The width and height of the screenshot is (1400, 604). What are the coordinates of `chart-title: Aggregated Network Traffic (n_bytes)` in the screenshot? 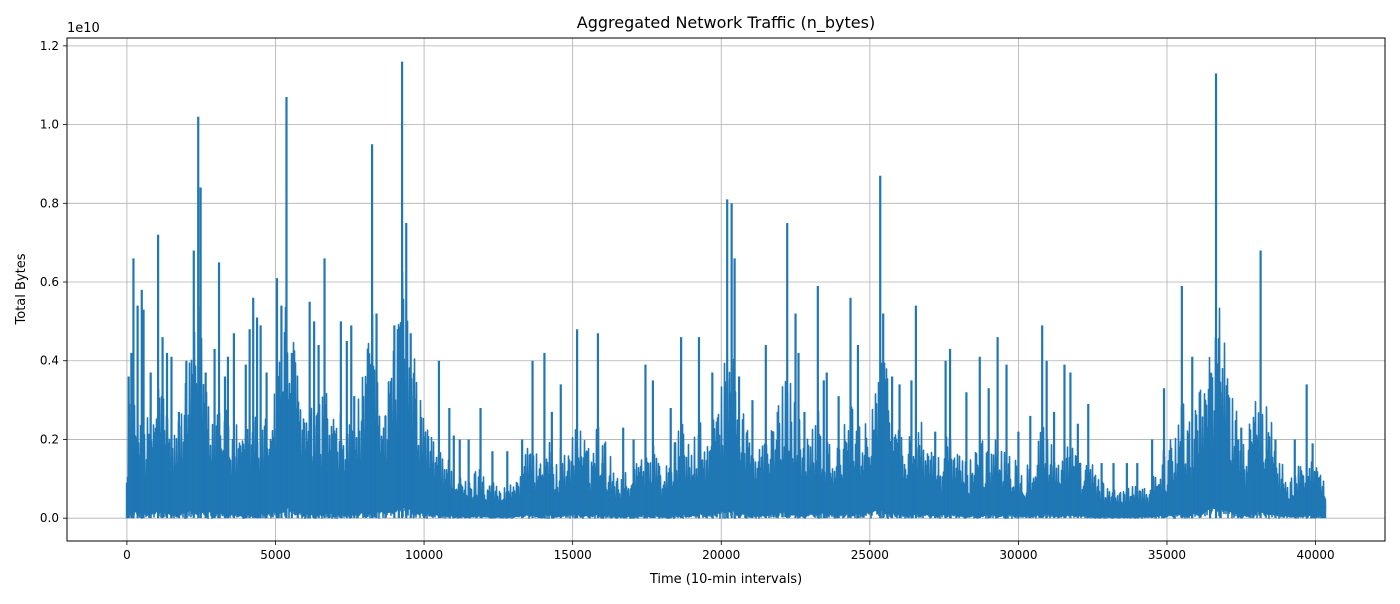 It's located at (726, 23).